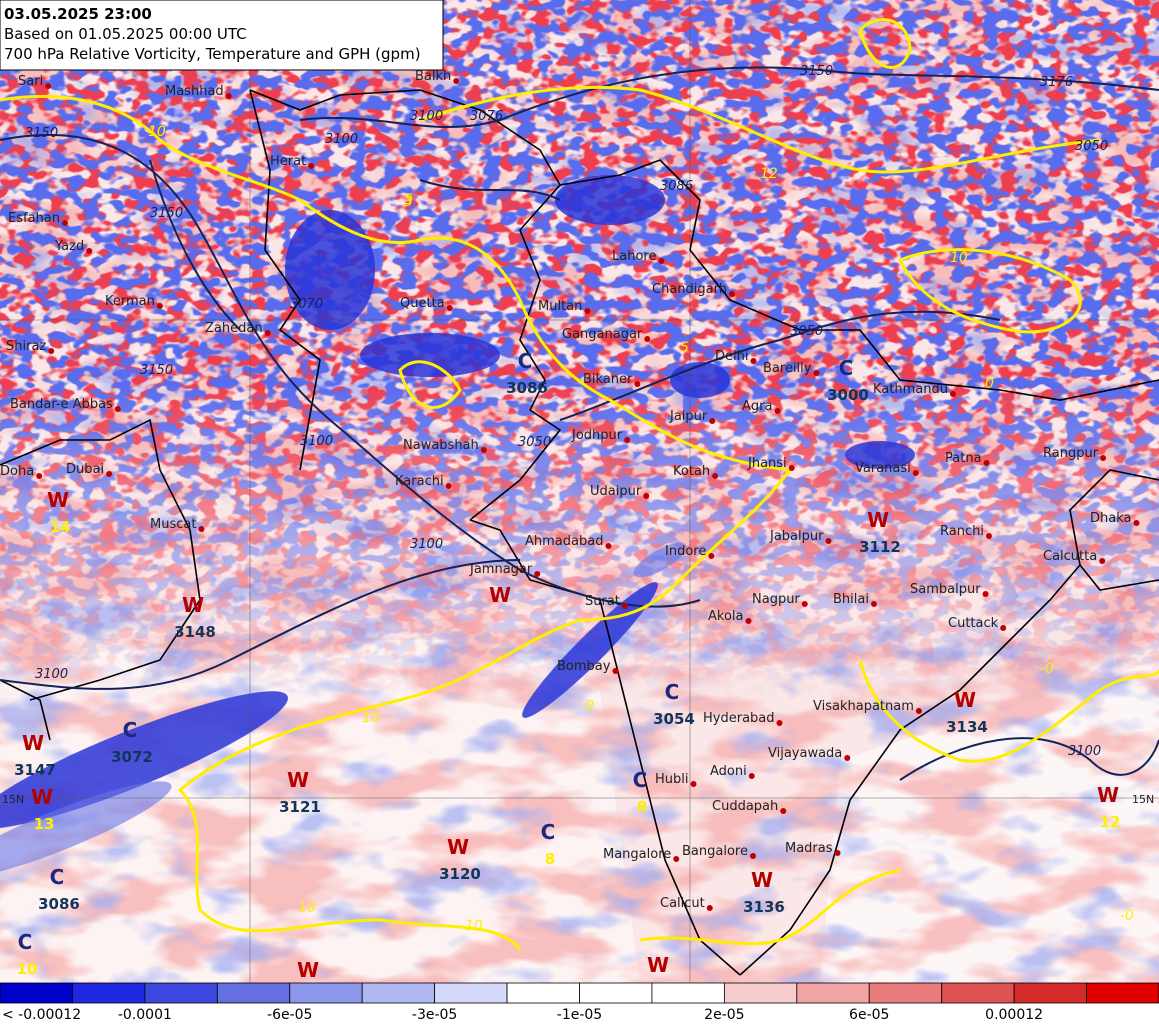 The width and height of the screenshot is (1159, 1024). What do you see at coordinates (688, 416) in the screenshot?
I see `city-label: Jaipur` at bounding box center [688, 416].